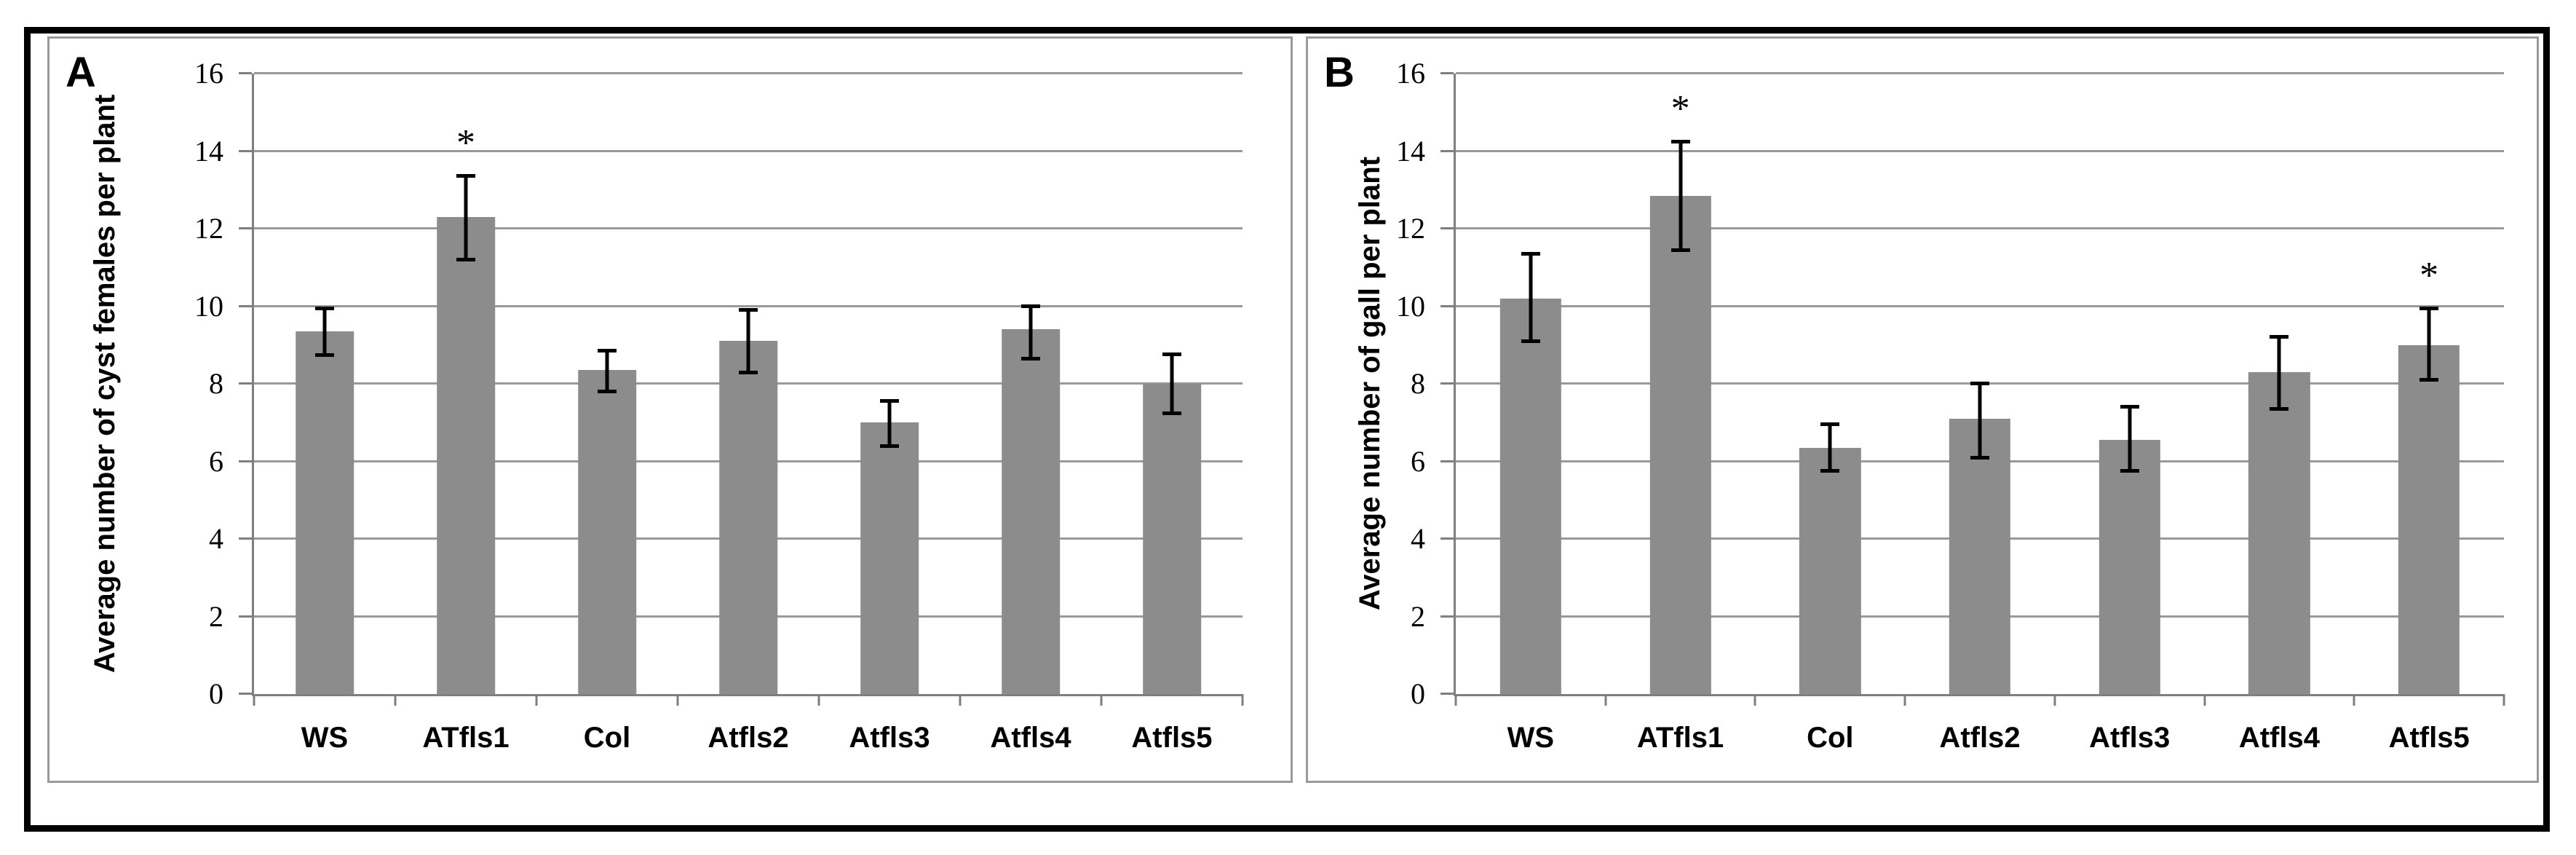  Describe the element at coordinates (1418, 538) in the screenshot. I see `y-tick-label: 4` at that location.